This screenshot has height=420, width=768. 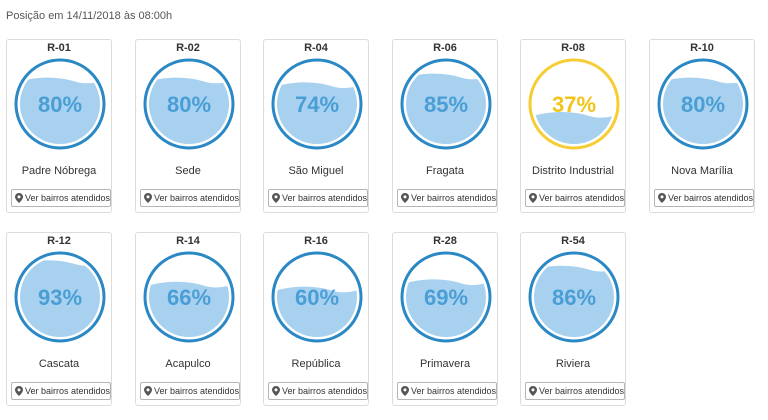 I want to click on reservoir-card: R-12 93% Cascata Ver bairros atendidos, so click(x=59, y=319).